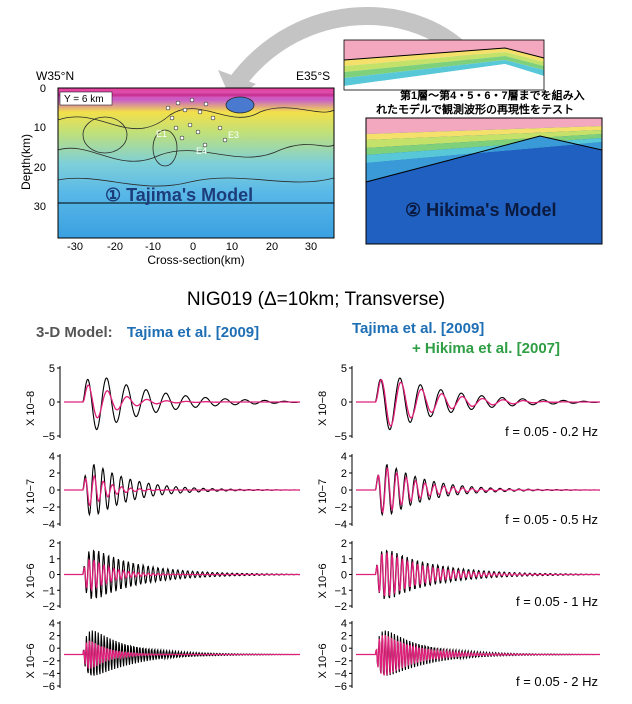 The image size is (632, 704). Describe the element at coordinates (193, 247) in the screenshot. I see `xtick-0: 0` at that location.